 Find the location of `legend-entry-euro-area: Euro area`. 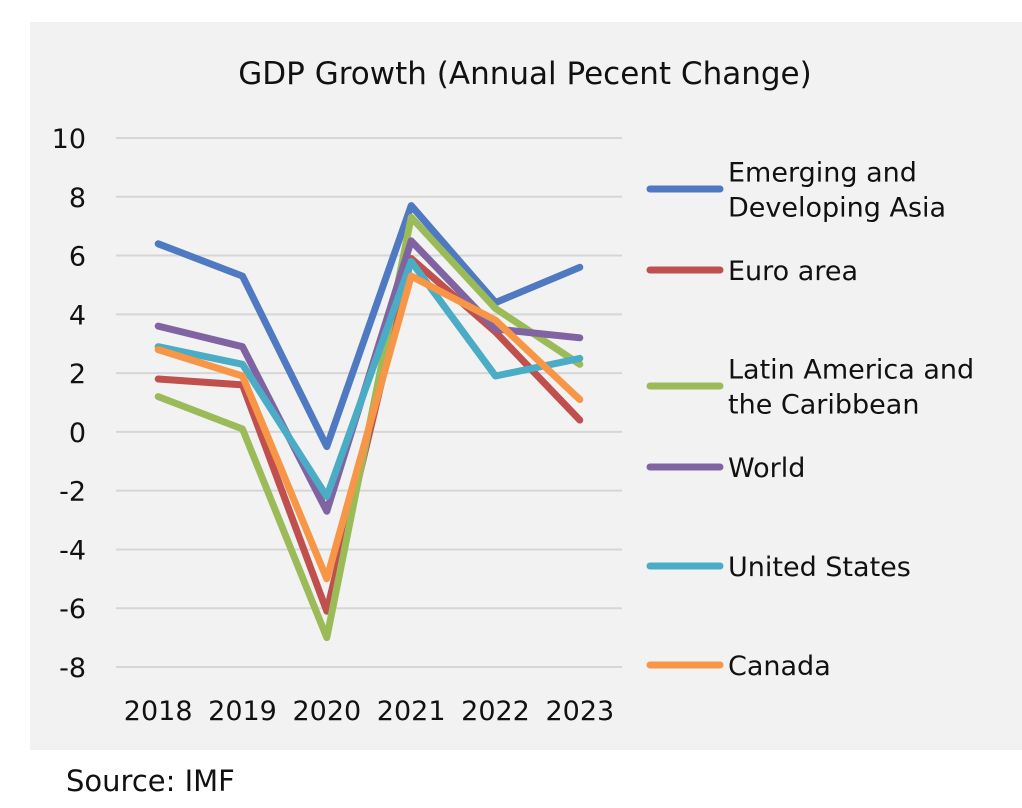

legend-entry-euro-area: Euro area is located at coordinates (752, 271).